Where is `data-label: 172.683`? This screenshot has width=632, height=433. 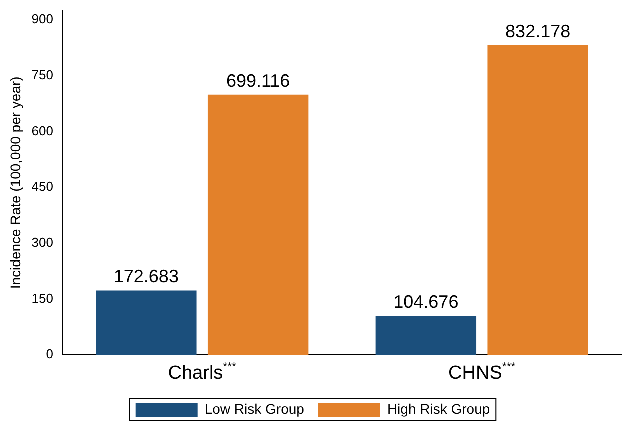 data-label: 172.683 is located at coordinates (146, 276).